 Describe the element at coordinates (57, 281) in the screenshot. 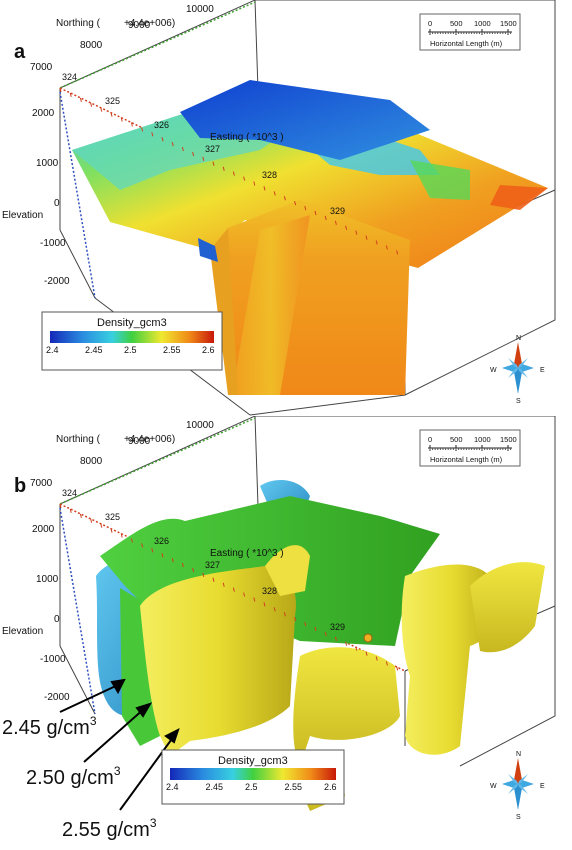

I see `elevation-tick-label: -2000` at that location.